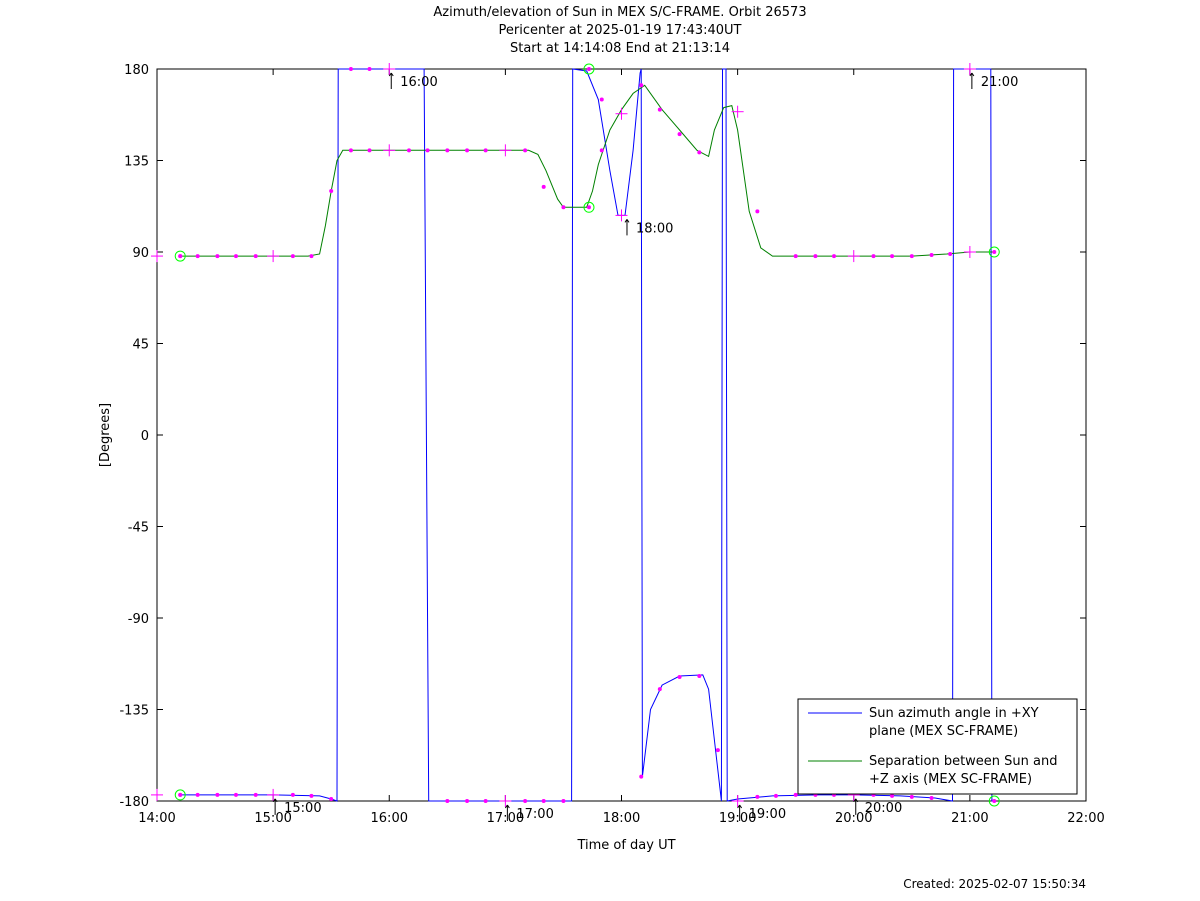  I want to click on x-tick-label: 18:00, so click(621, 818).